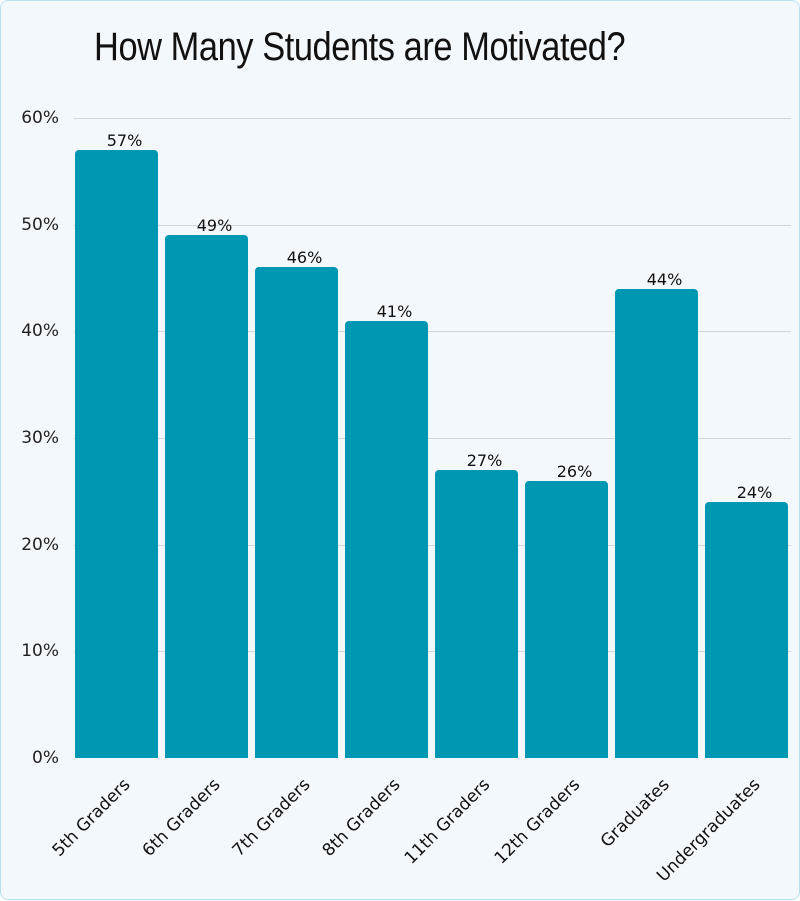 This screenshot has width=800, height=901. I want to click on bar-value-label: 44%, so click(664, 279).